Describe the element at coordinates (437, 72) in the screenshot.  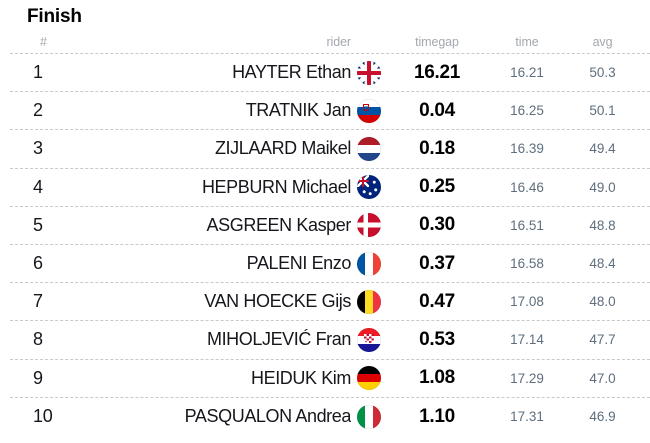
I see `timegap-cell: 16.21` at that location.